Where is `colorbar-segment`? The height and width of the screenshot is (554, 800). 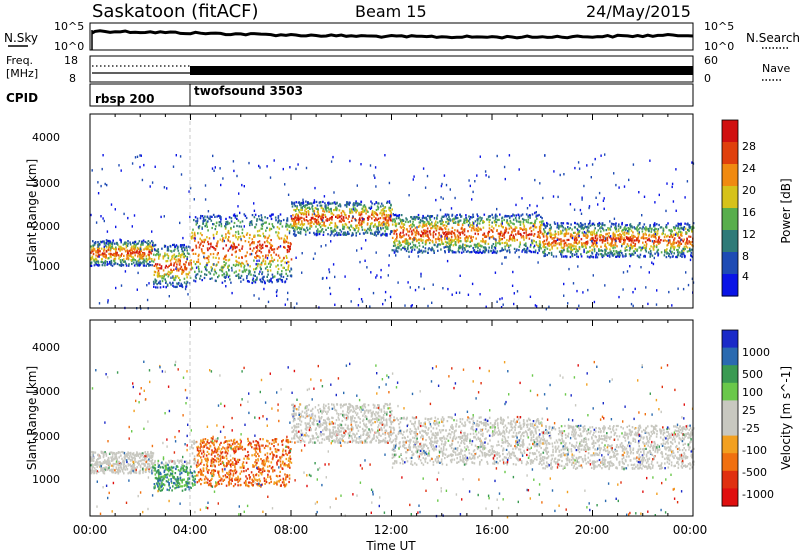 colorbar-segment is located at coordinates (730, 131).